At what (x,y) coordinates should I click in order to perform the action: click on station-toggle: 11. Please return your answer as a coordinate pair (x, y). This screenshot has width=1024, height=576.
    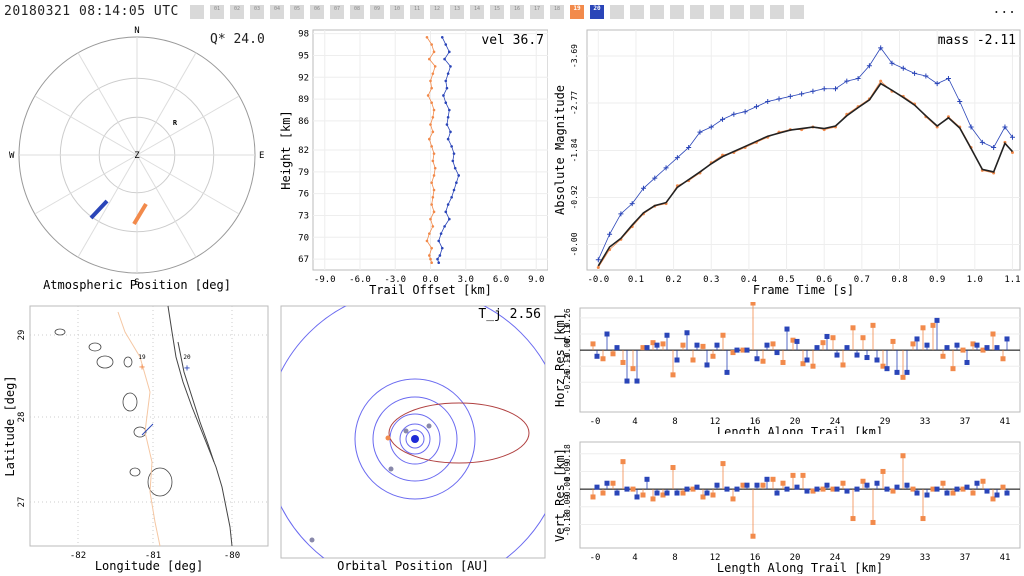
    Looking at the image, I should click on (417, 12).